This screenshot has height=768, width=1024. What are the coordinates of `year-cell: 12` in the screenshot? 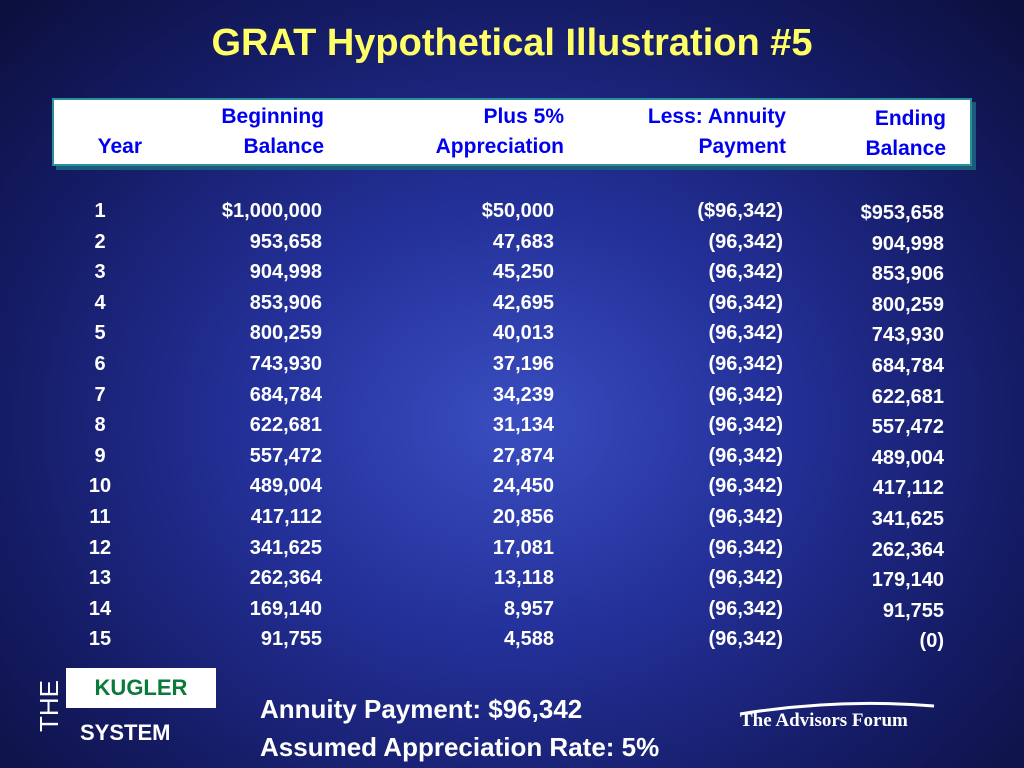 It's located at (100, 547).